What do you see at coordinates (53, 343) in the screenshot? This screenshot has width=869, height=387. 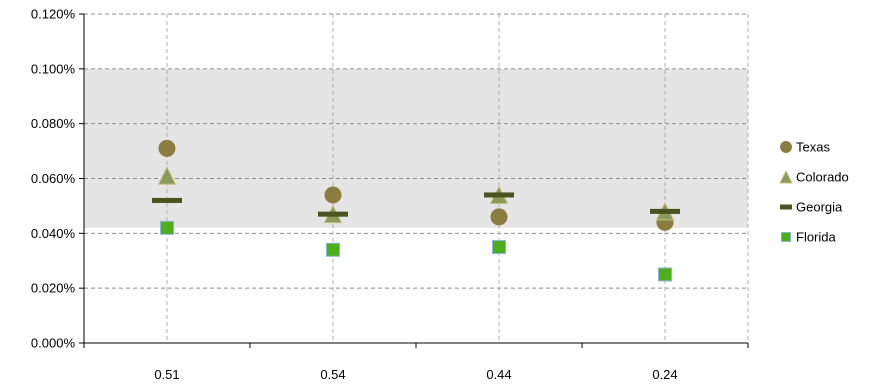 I see `y-tick-label: 0.000%` at bounding box center [53, 343].